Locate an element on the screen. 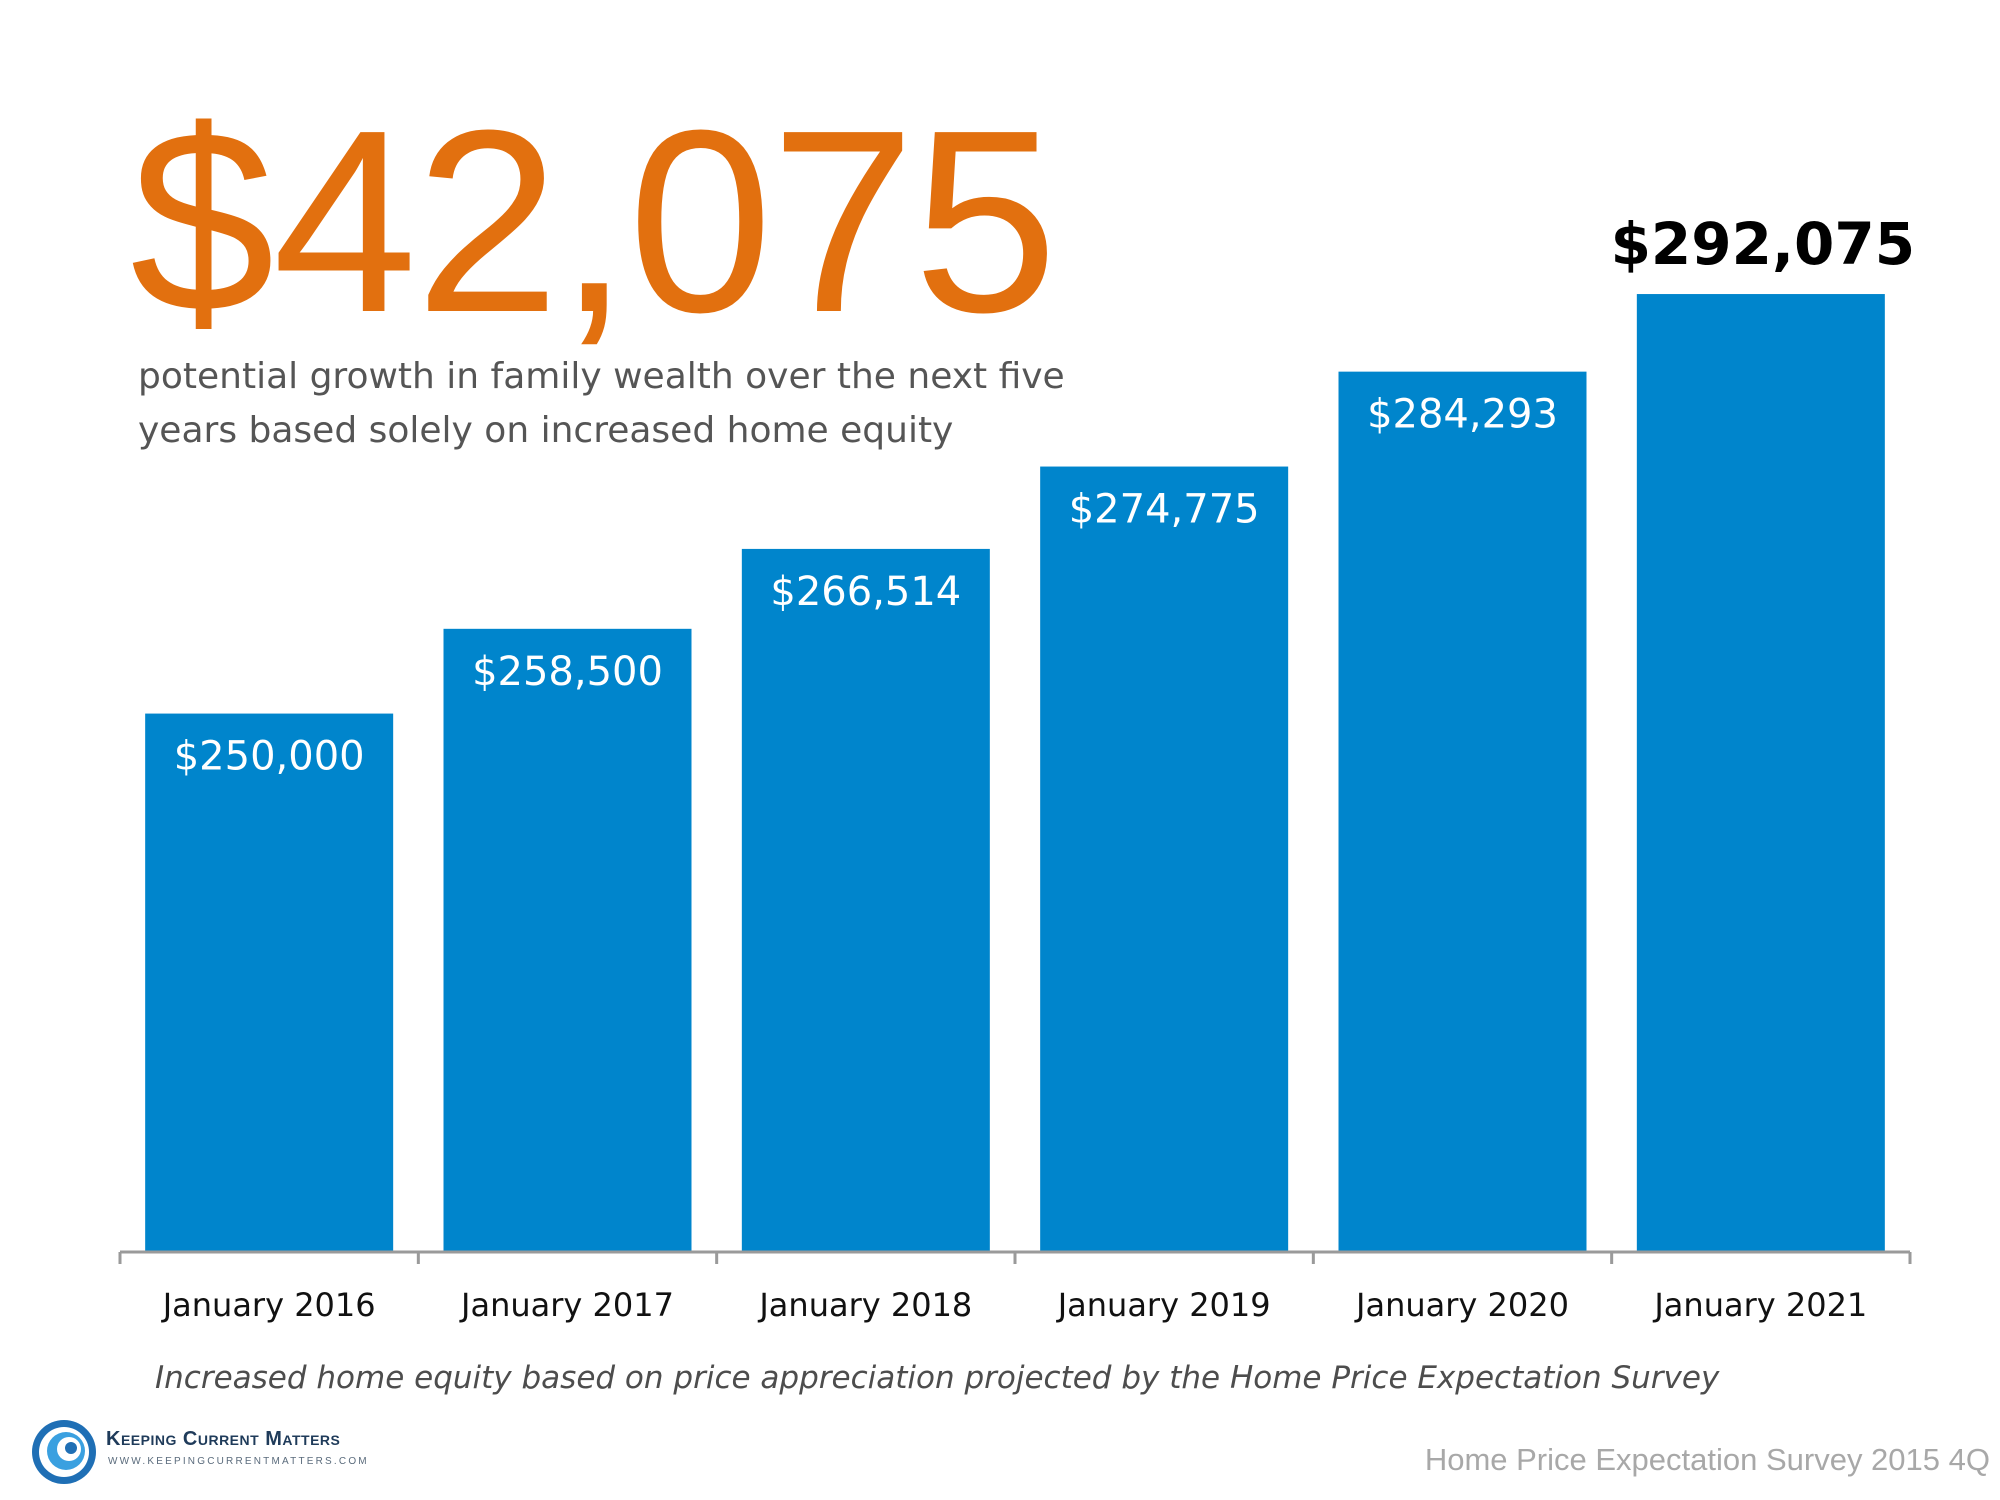 This screenshot has width=2000, height=1500. bar-value-label-6: $292,075 is located at coordinates (1763, 244).